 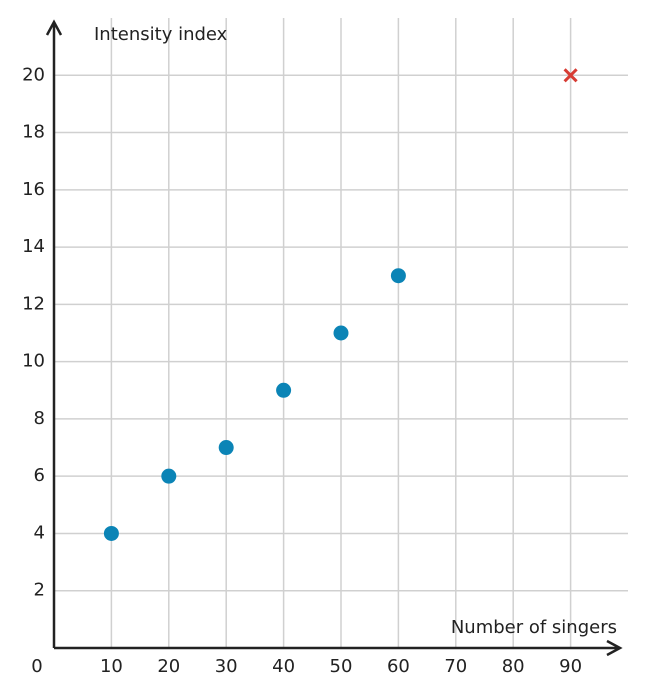 What do you see at coordinates (168, 666) in the screenshot?
I see `x-tick-label: 20` at bounding box center [168, 666].